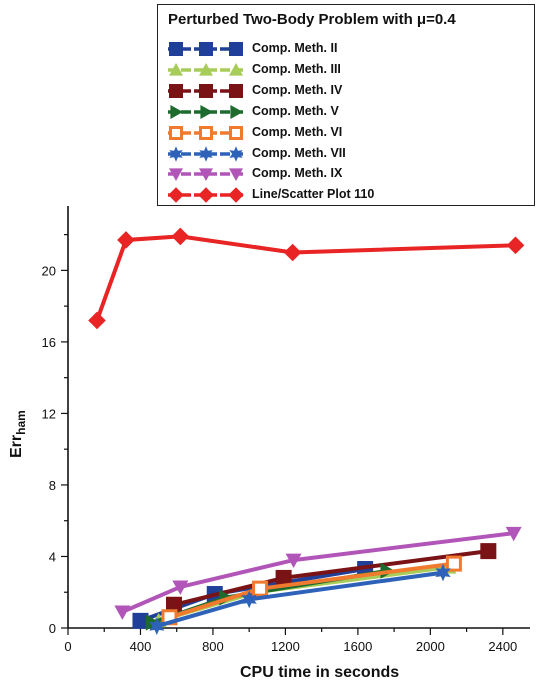 The height and width of the screenshot is (685, 550). What do you see at coordinates (344, 49) in the screenshot?
I see `legend-item: Comp. Meth. II` at bounding box center [344, 49].